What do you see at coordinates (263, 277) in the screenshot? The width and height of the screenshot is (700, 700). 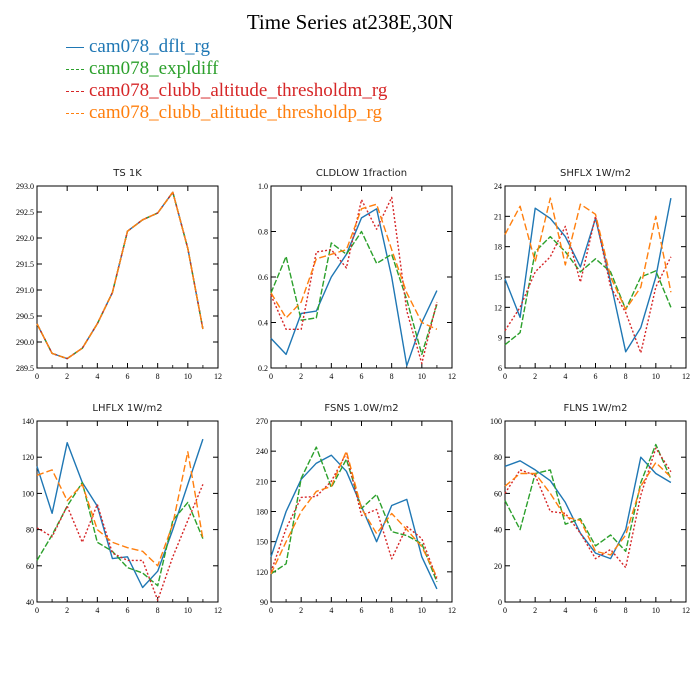 I see `y-tick-label: 0.6` at bounding box center [263, 277].